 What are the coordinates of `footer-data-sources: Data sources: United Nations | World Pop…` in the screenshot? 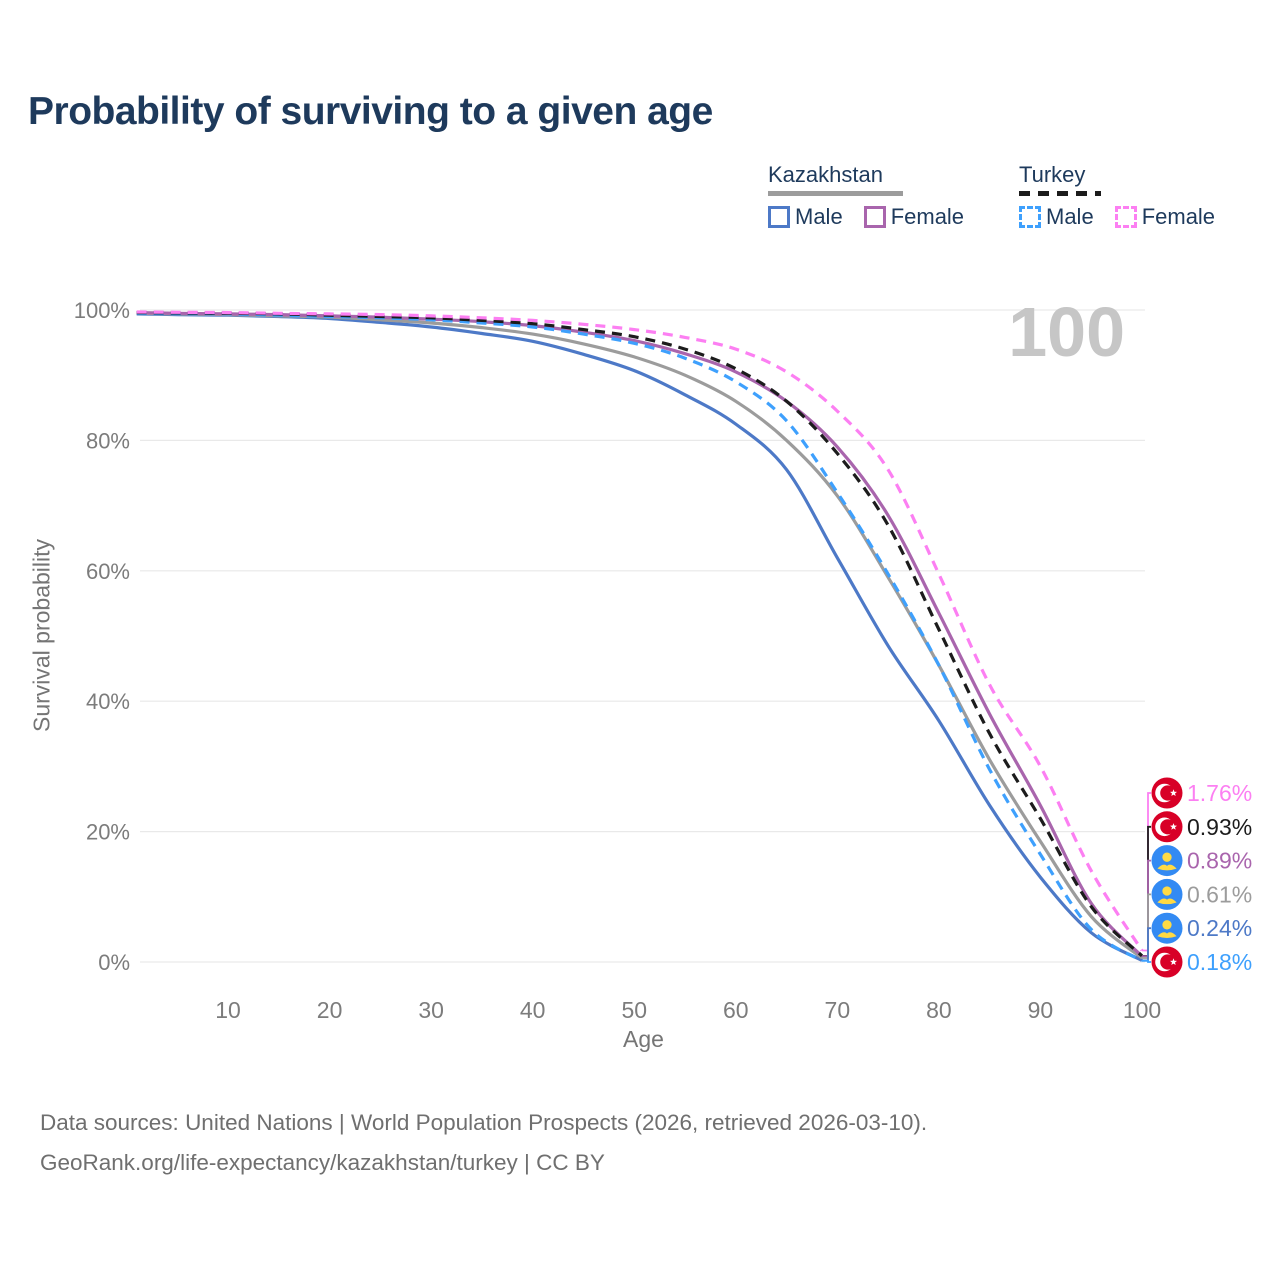 It's located at (484, 1122).